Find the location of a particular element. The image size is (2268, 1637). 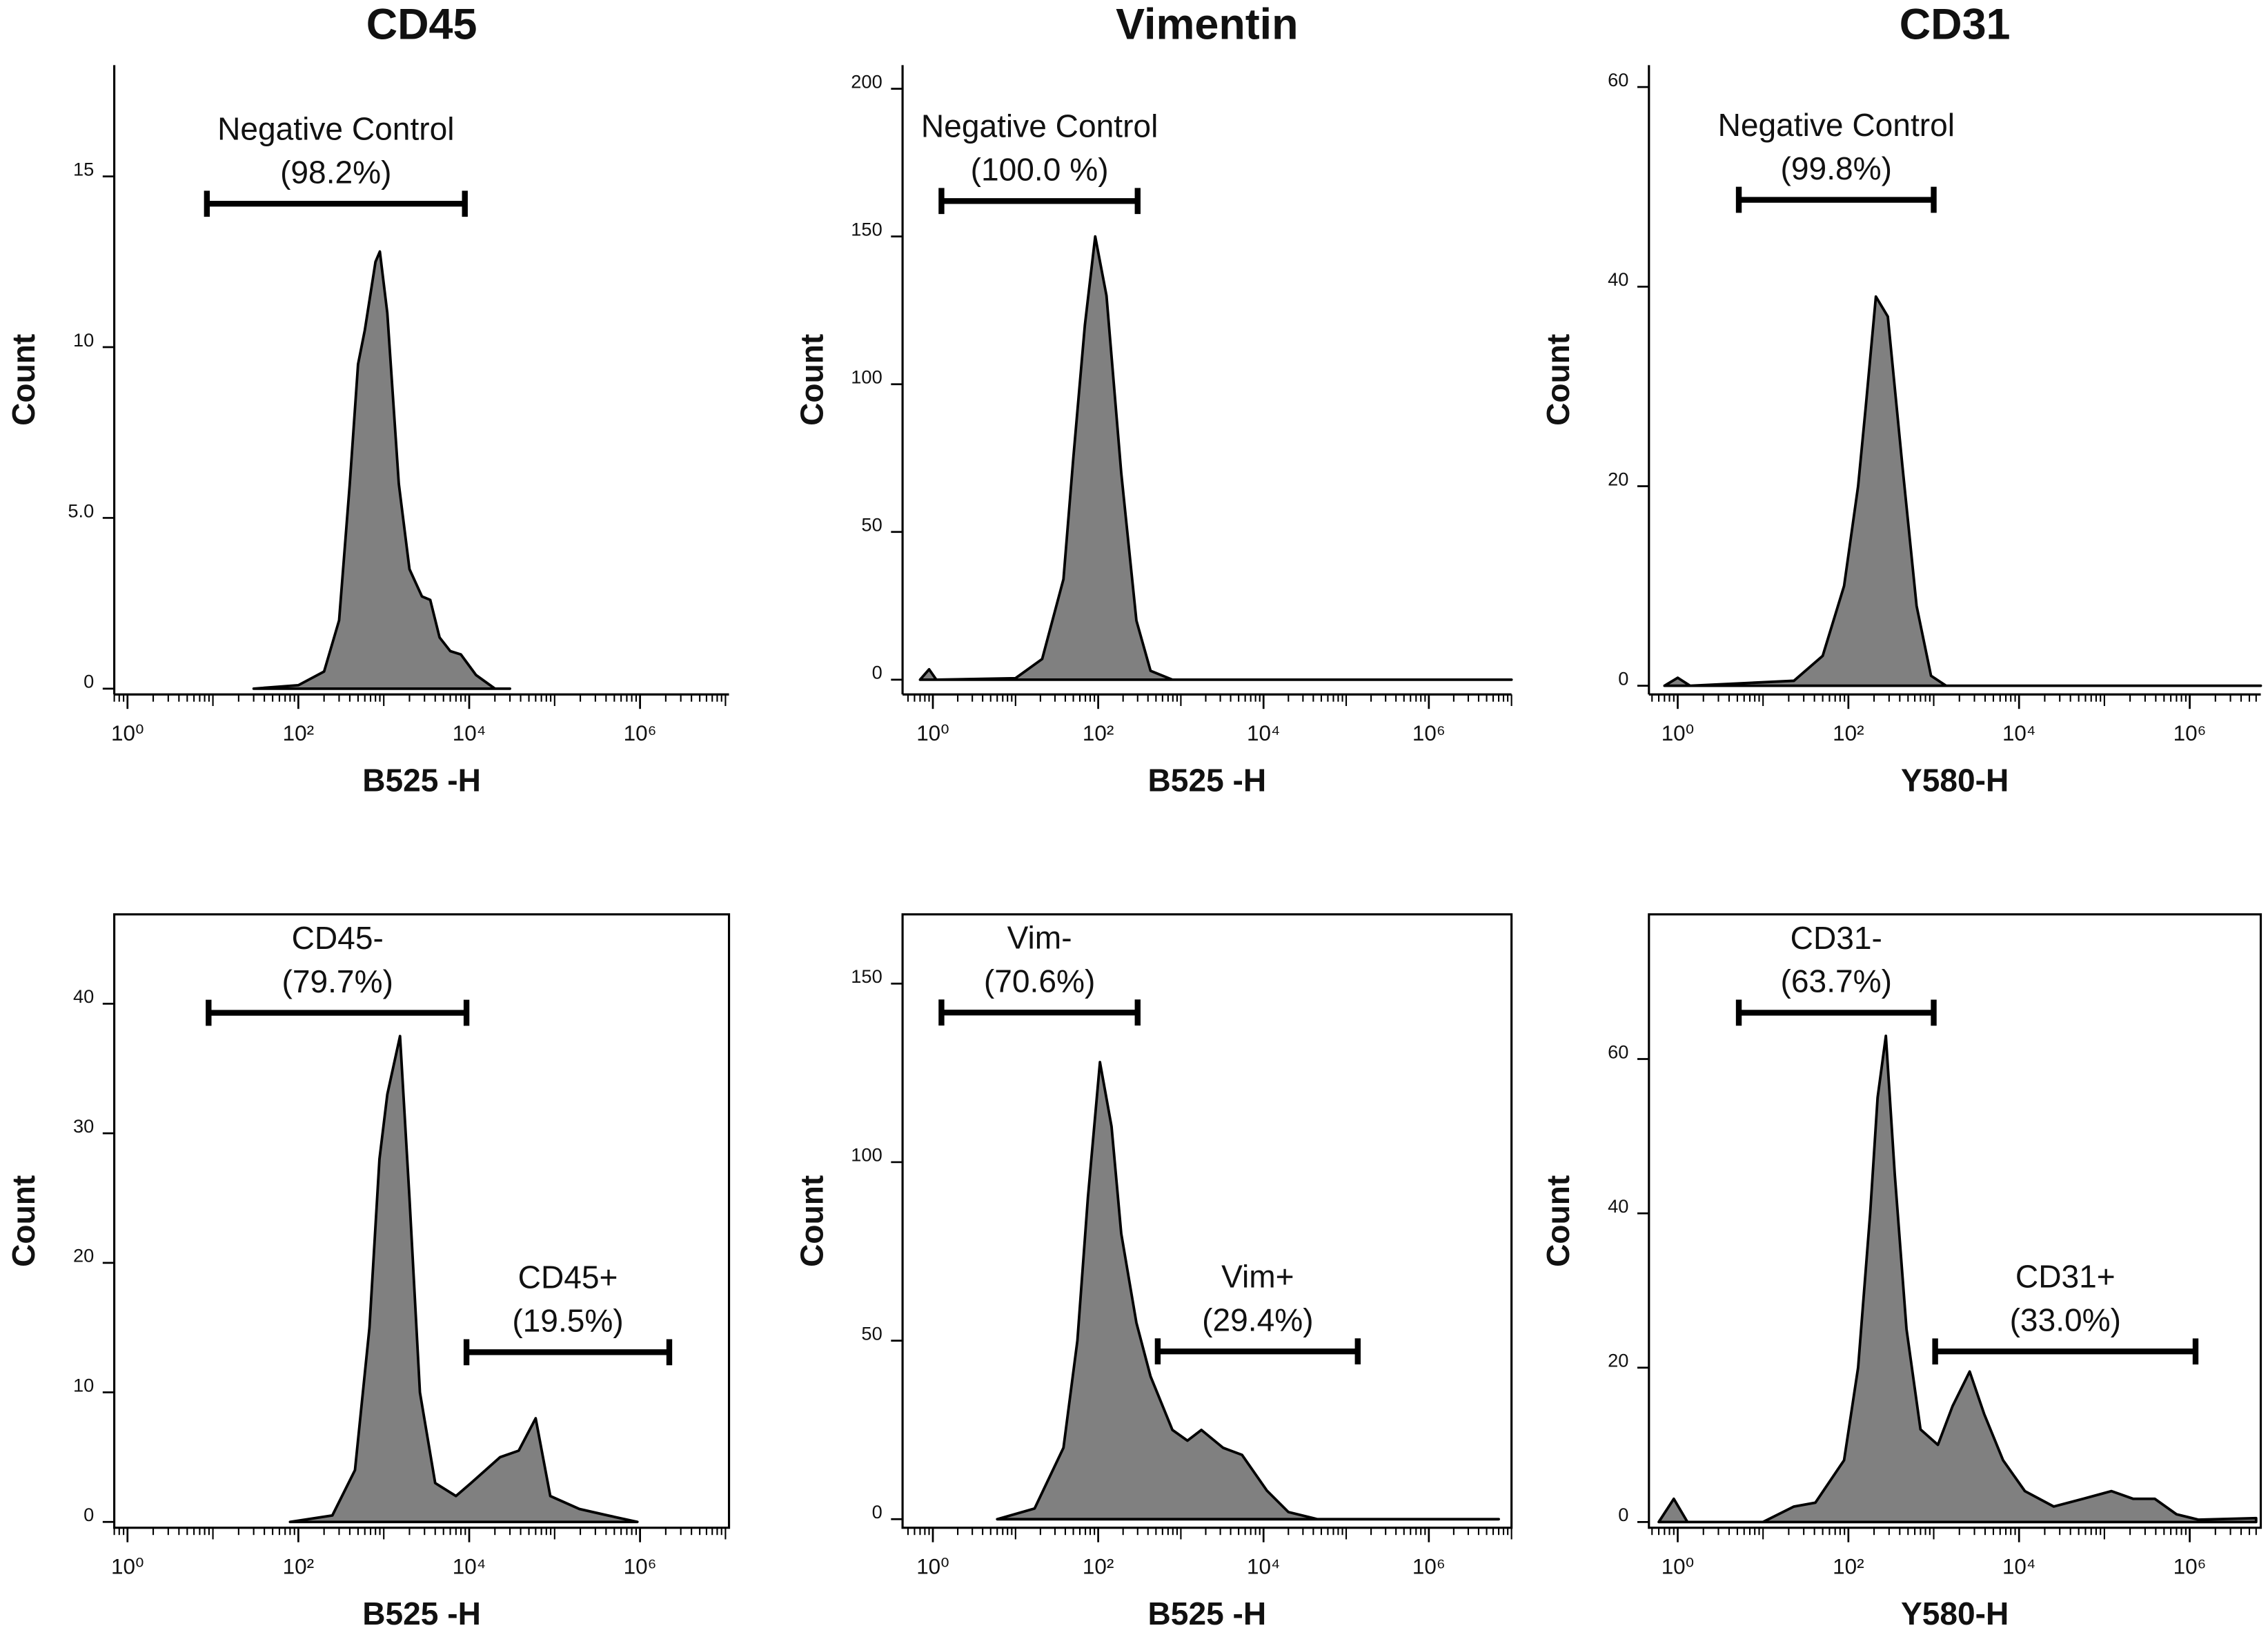

y-tick-label: 200 is located at coordinates (866, 81).